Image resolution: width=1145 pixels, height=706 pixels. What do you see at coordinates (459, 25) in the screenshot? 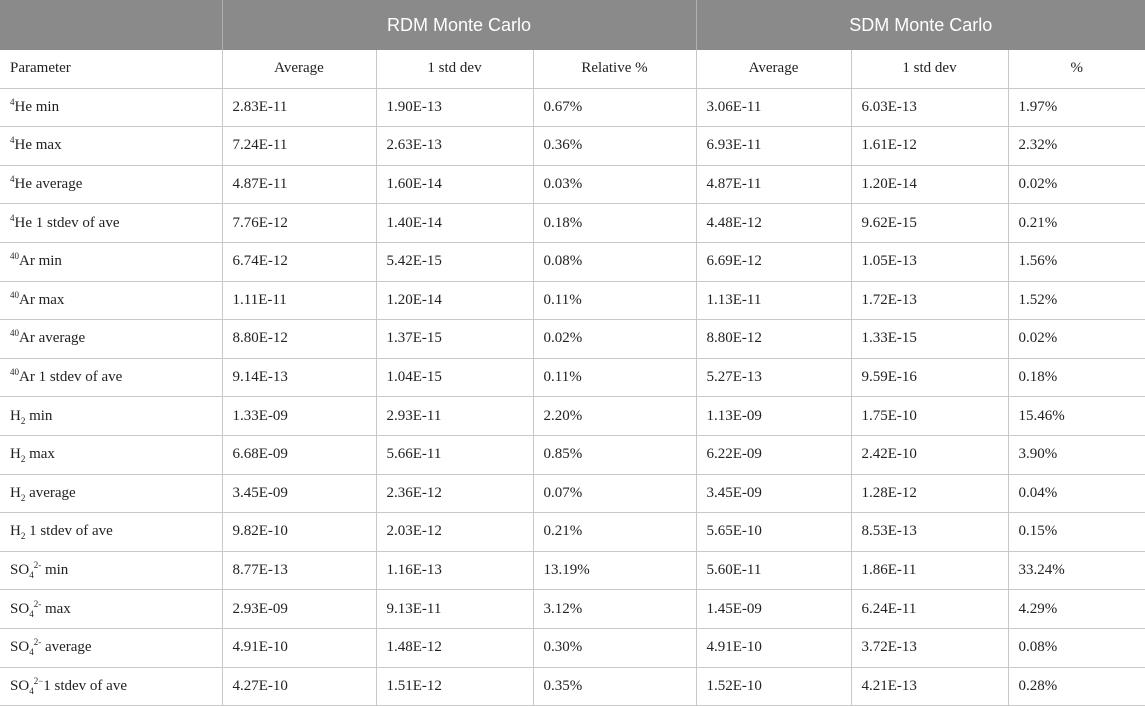
I see `group-header-rdm: RDM Monte Carlo` at bounding box center [459, 25].